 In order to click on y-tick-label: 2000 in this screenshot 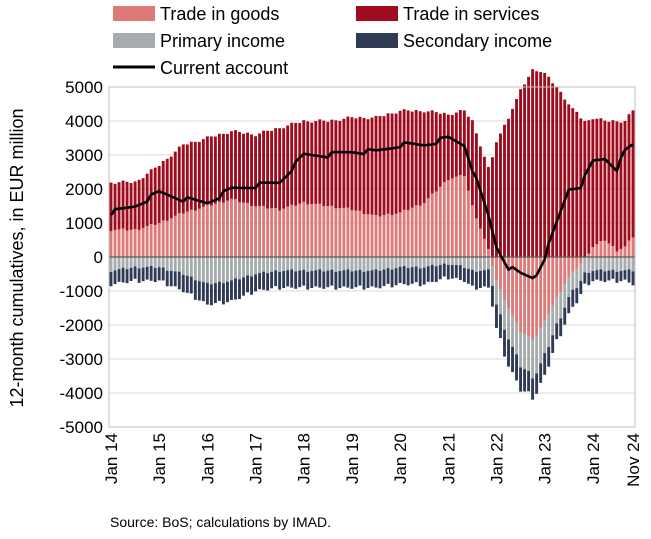, I will do `click(84, 189)`.